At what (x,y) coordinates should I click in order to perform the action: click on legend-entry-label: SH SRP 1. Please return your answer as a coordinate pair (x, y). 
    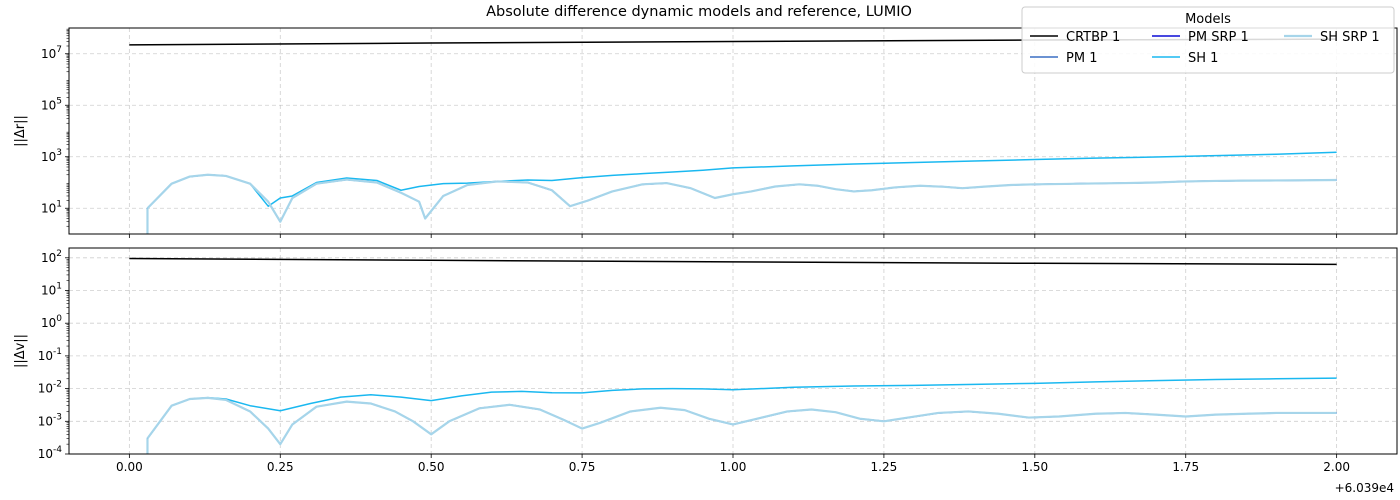
    Looking at the image, I should click on (1350, 37).